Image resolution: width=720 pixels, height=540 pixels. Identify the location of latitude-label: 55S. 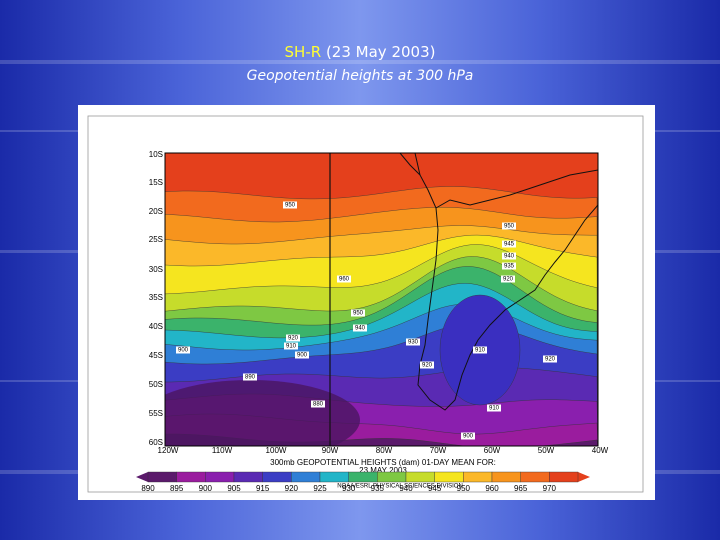
(156, 413).